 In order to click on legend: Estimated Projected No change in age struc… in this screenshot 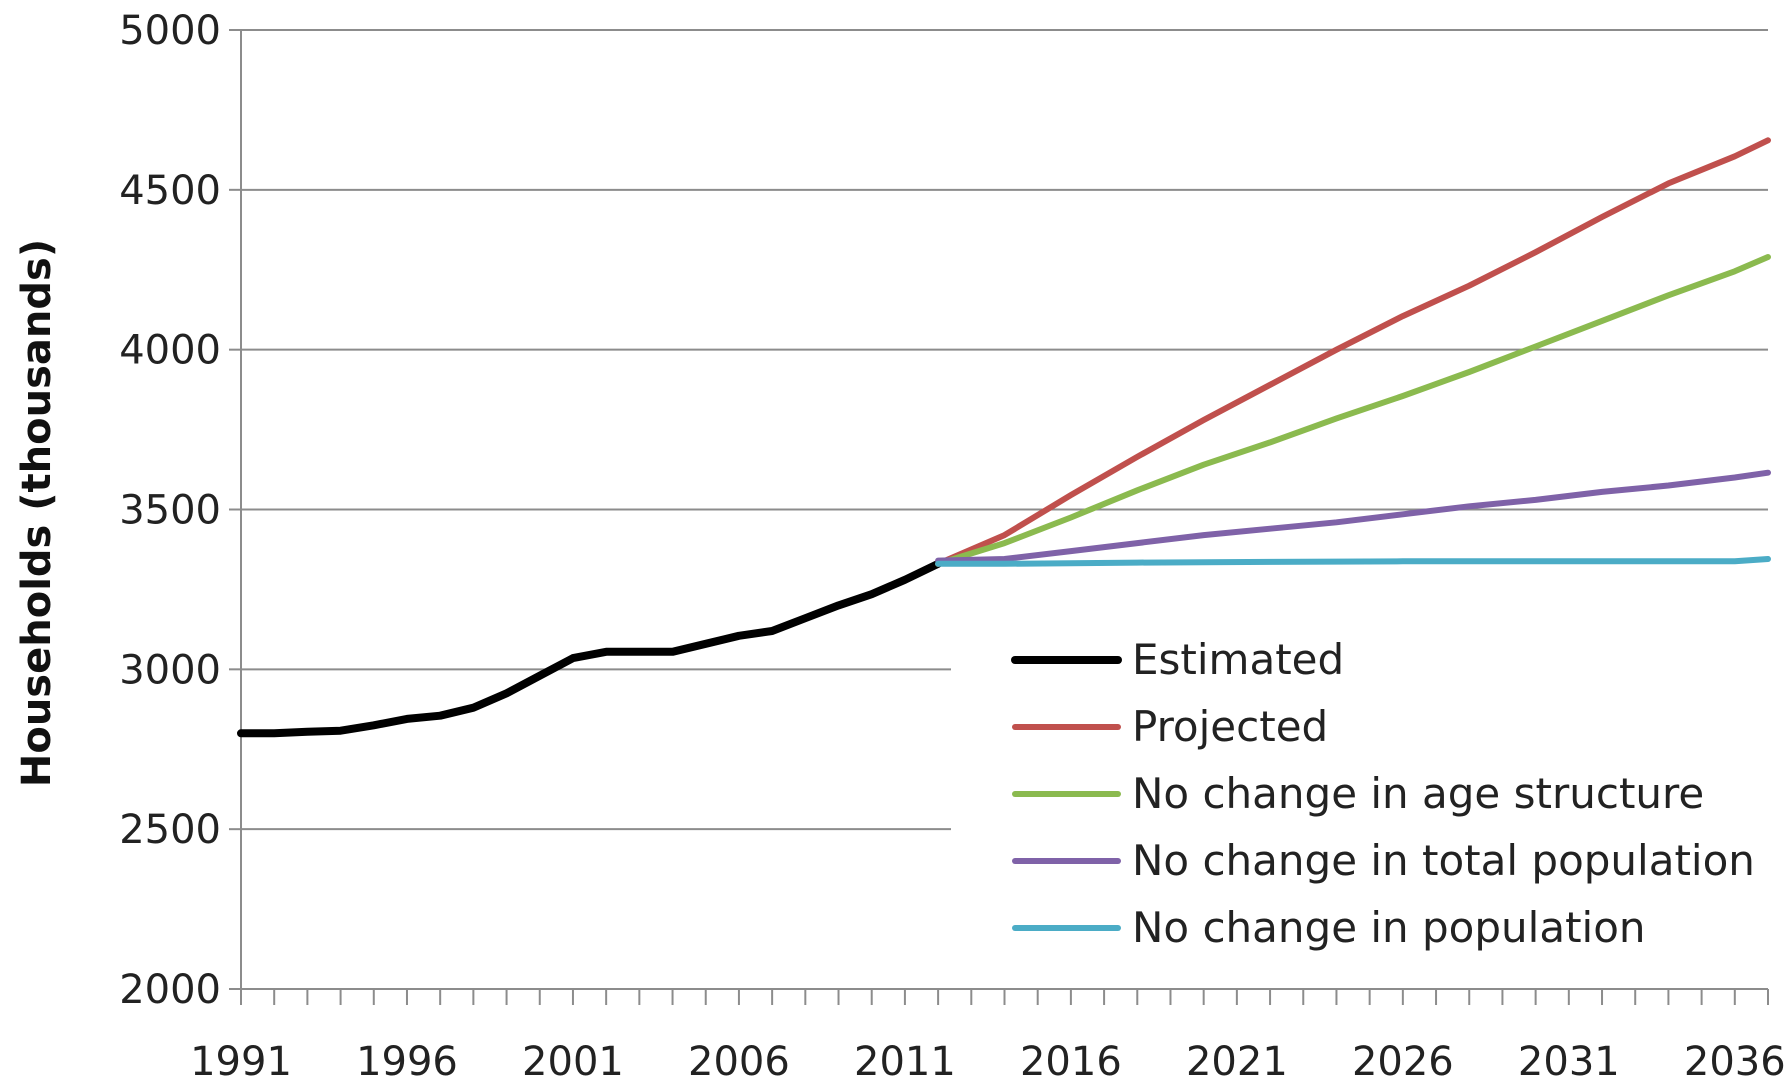, I will do `click(1368, 798)`.